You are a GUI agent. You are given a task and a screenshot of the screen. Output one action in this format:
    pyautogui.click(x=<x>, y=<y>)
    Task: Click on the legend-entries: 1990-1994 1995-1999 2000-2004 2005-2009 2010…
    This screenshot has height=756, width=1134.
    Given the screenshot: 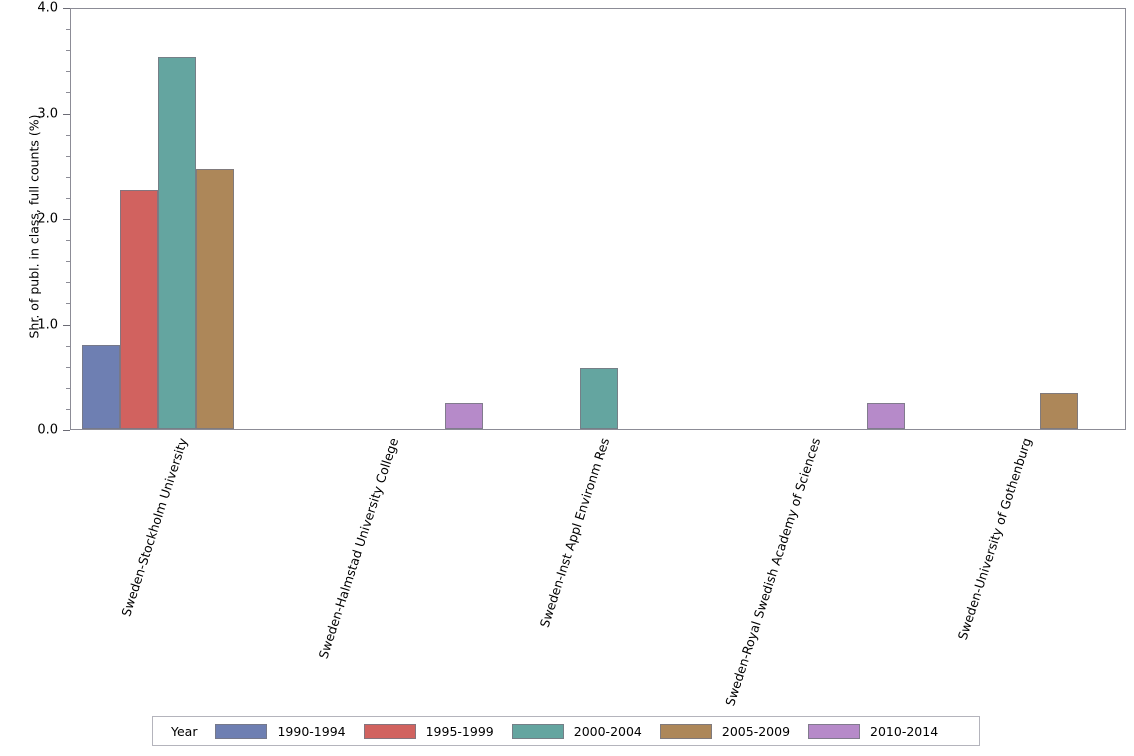 What is the action you would take?
    pyautogui.click(x=585, y=731)
    